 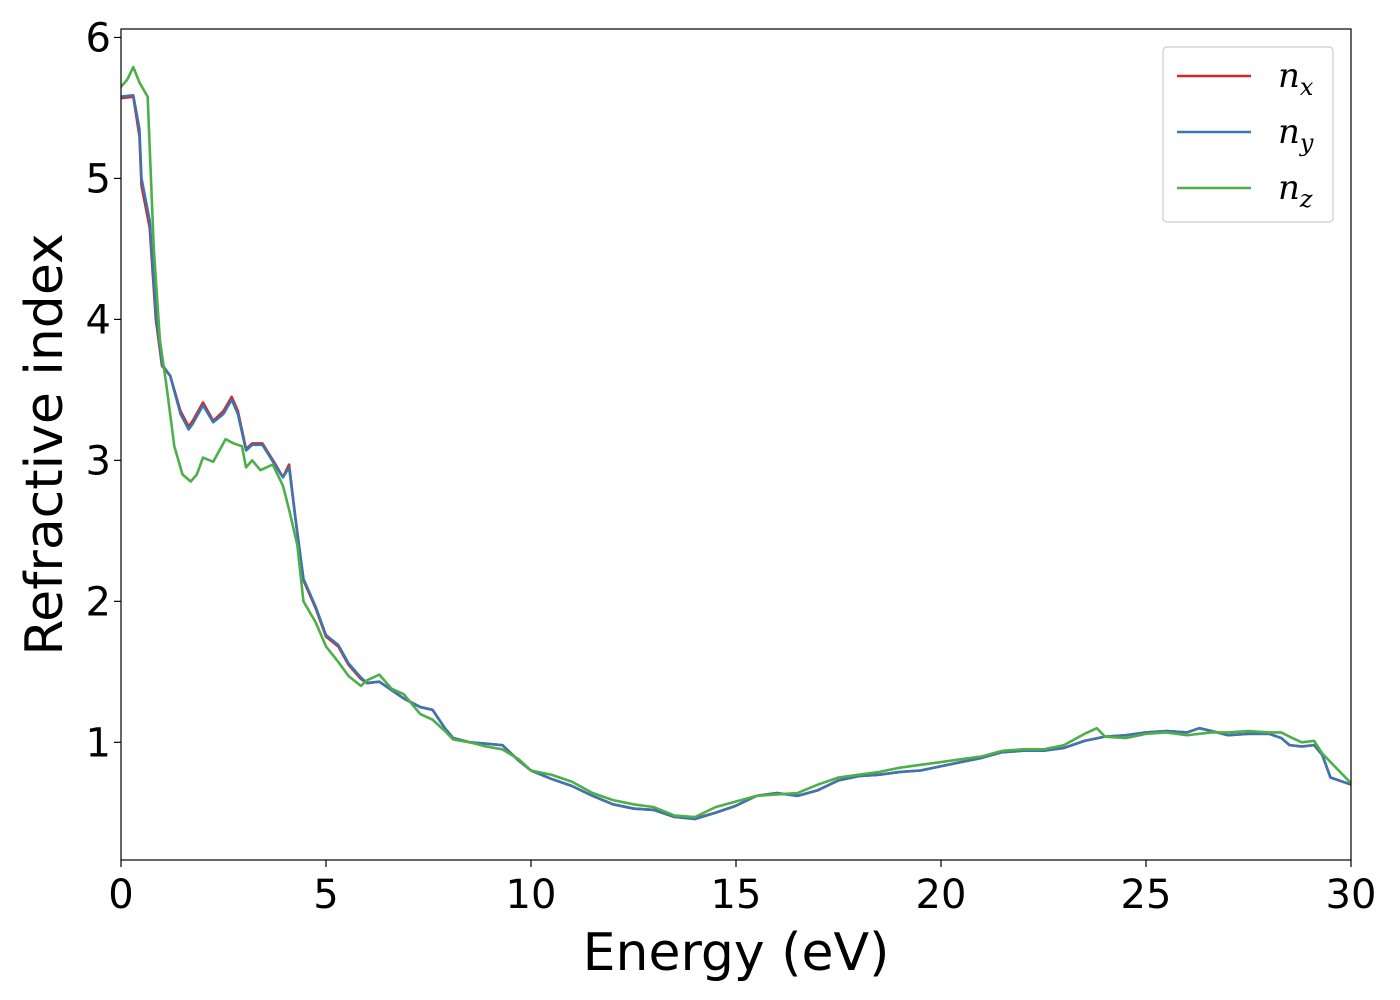 What do you see at coordinates (120, 895) in the screenshot?
I see `x-tick-label: 0` at bounding box center [120, 895].